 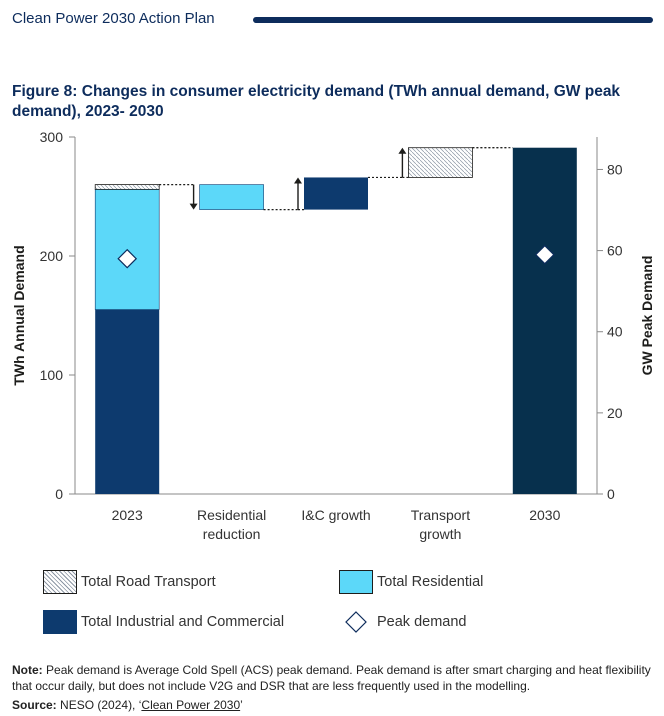 I want to click on legend-swatch-residential, so click(x=356, y=582).